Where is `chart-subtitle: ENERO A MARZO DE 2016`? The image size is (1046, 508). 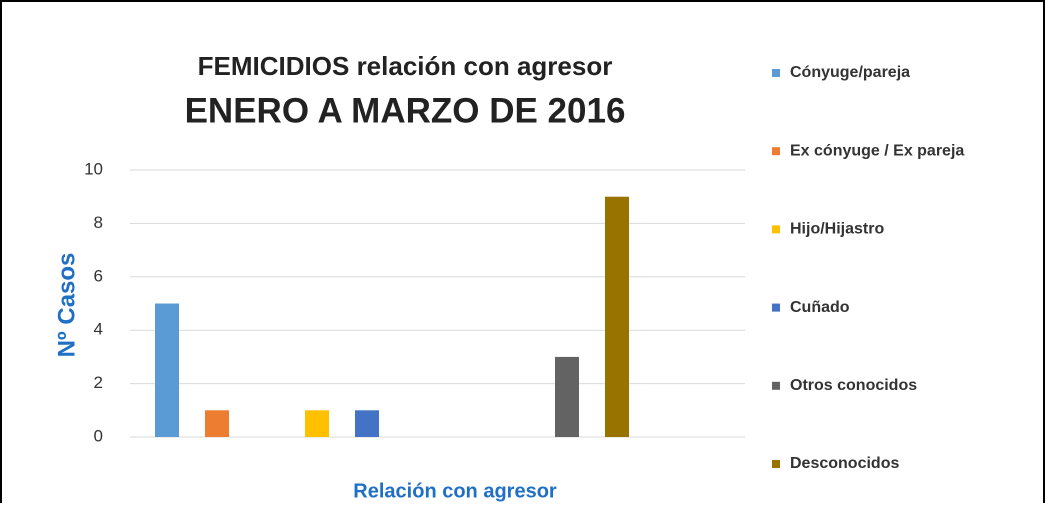 chart-subtitle: ENERO A MARZO DE 2016 is located at coordinates (405, 110).